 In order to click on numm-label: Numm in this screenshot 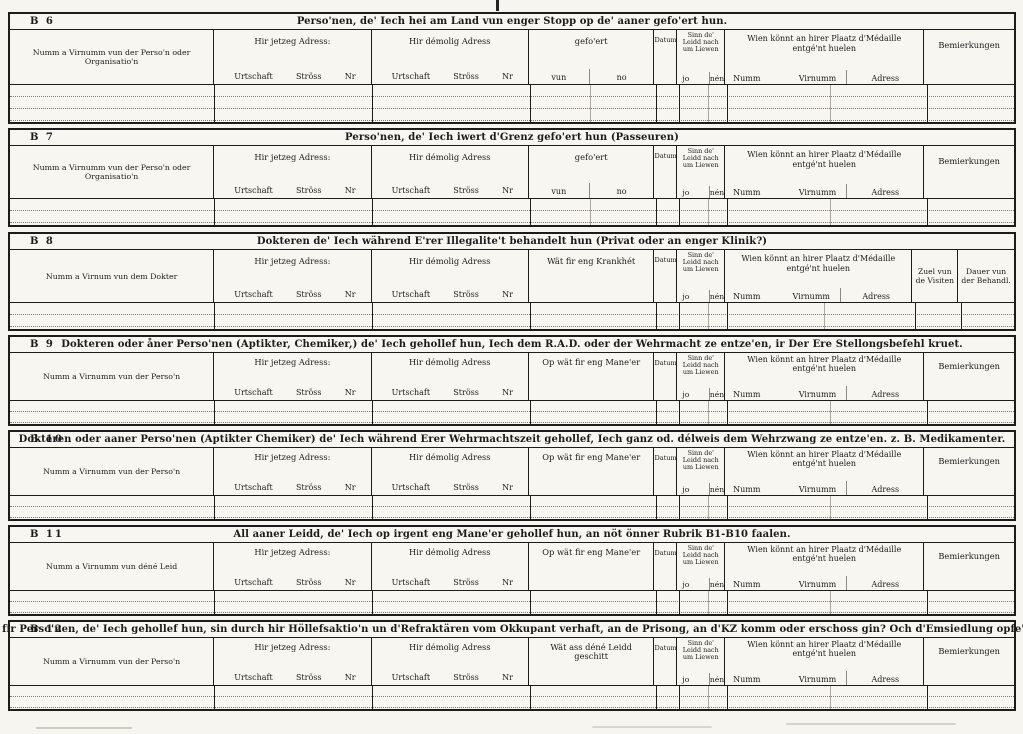, I will do `click(747, 584)`.